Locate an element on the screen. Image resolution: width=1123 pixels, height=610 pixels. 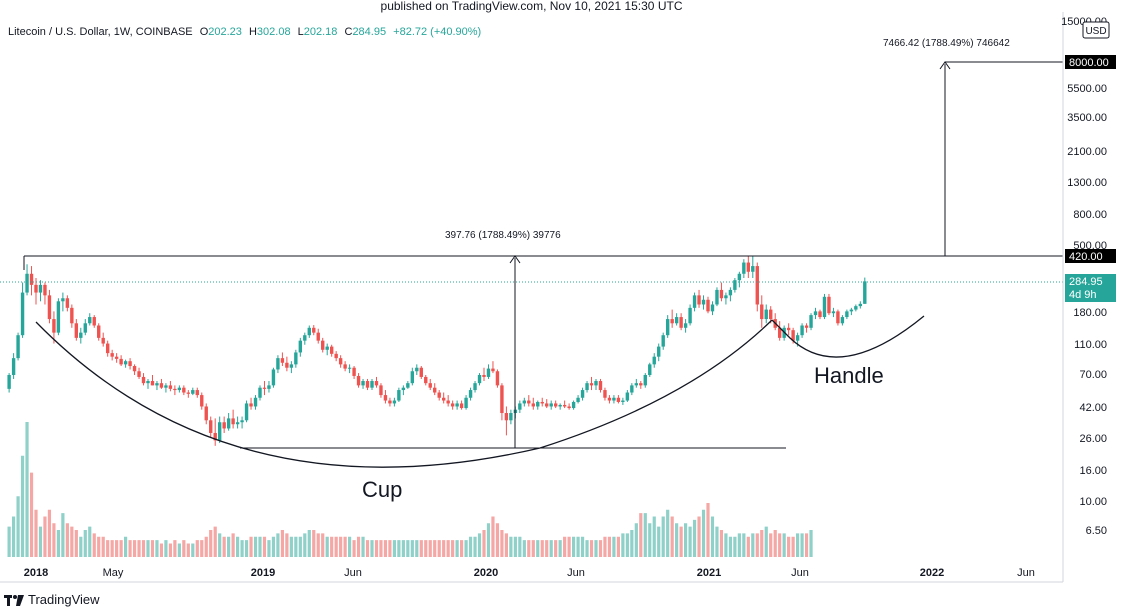
price-tick-label: 180.00 is located at coordinates (1090, 313).